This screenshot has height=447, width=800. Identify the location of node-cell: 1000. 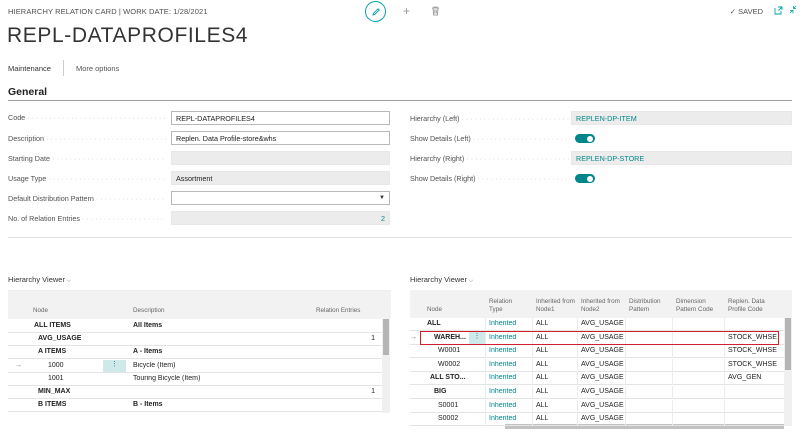
(56, 365).